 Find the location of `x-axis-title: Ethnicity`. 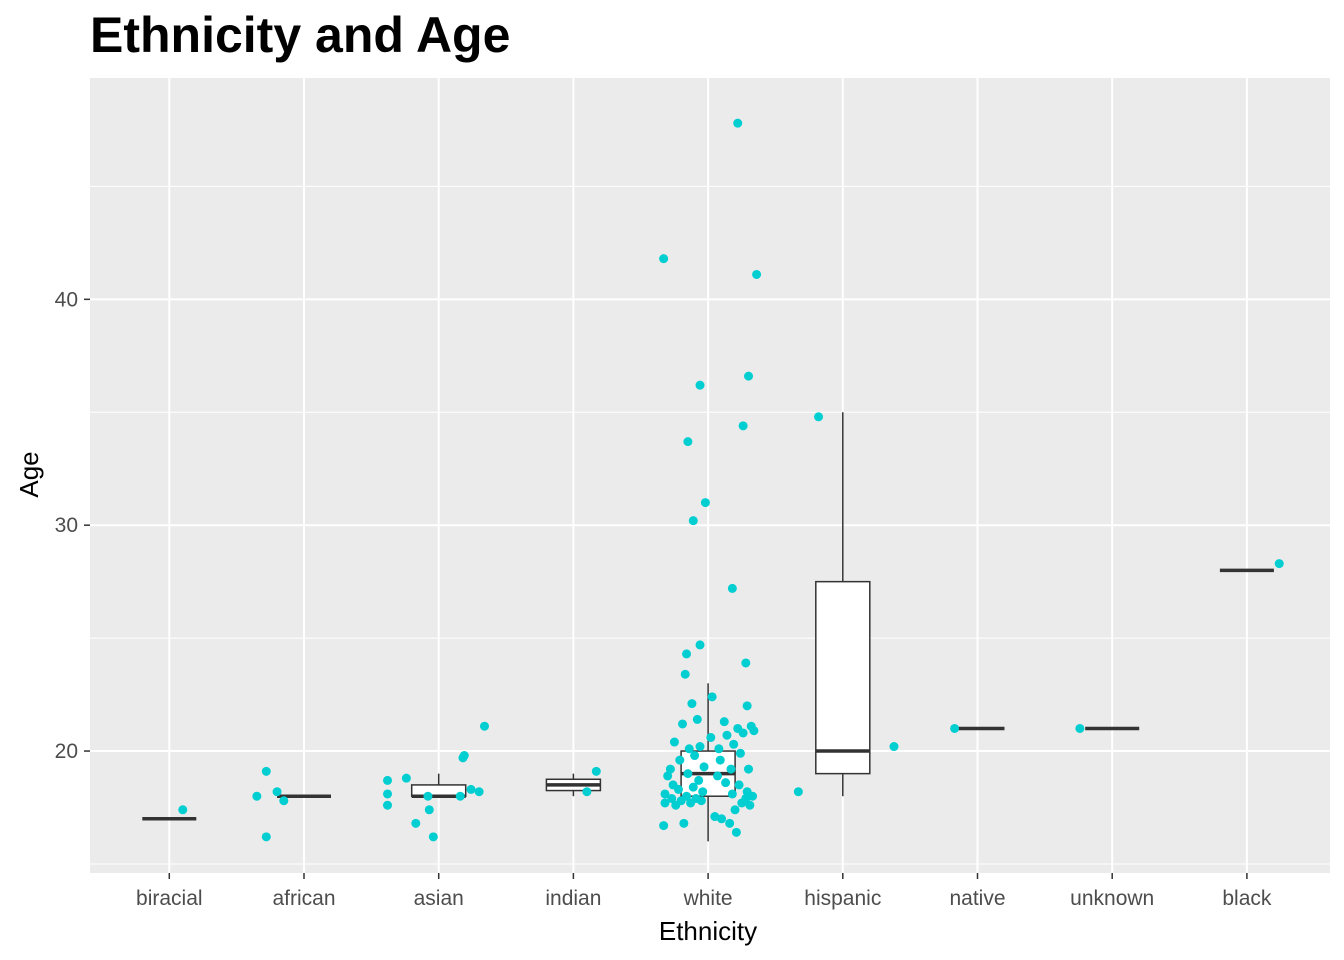

x-axis-title: Ethnicity is located at coordinates (708, 931).